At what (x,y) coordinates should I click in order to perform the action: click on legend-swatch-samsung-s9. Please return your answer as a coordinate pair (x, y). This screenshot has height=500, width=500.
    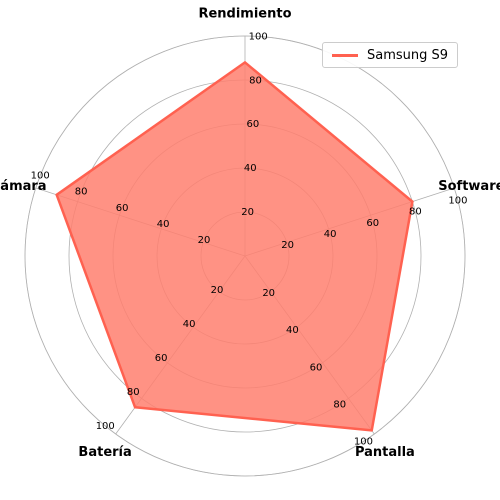
    Looking at the image, I should click on (345, 55).